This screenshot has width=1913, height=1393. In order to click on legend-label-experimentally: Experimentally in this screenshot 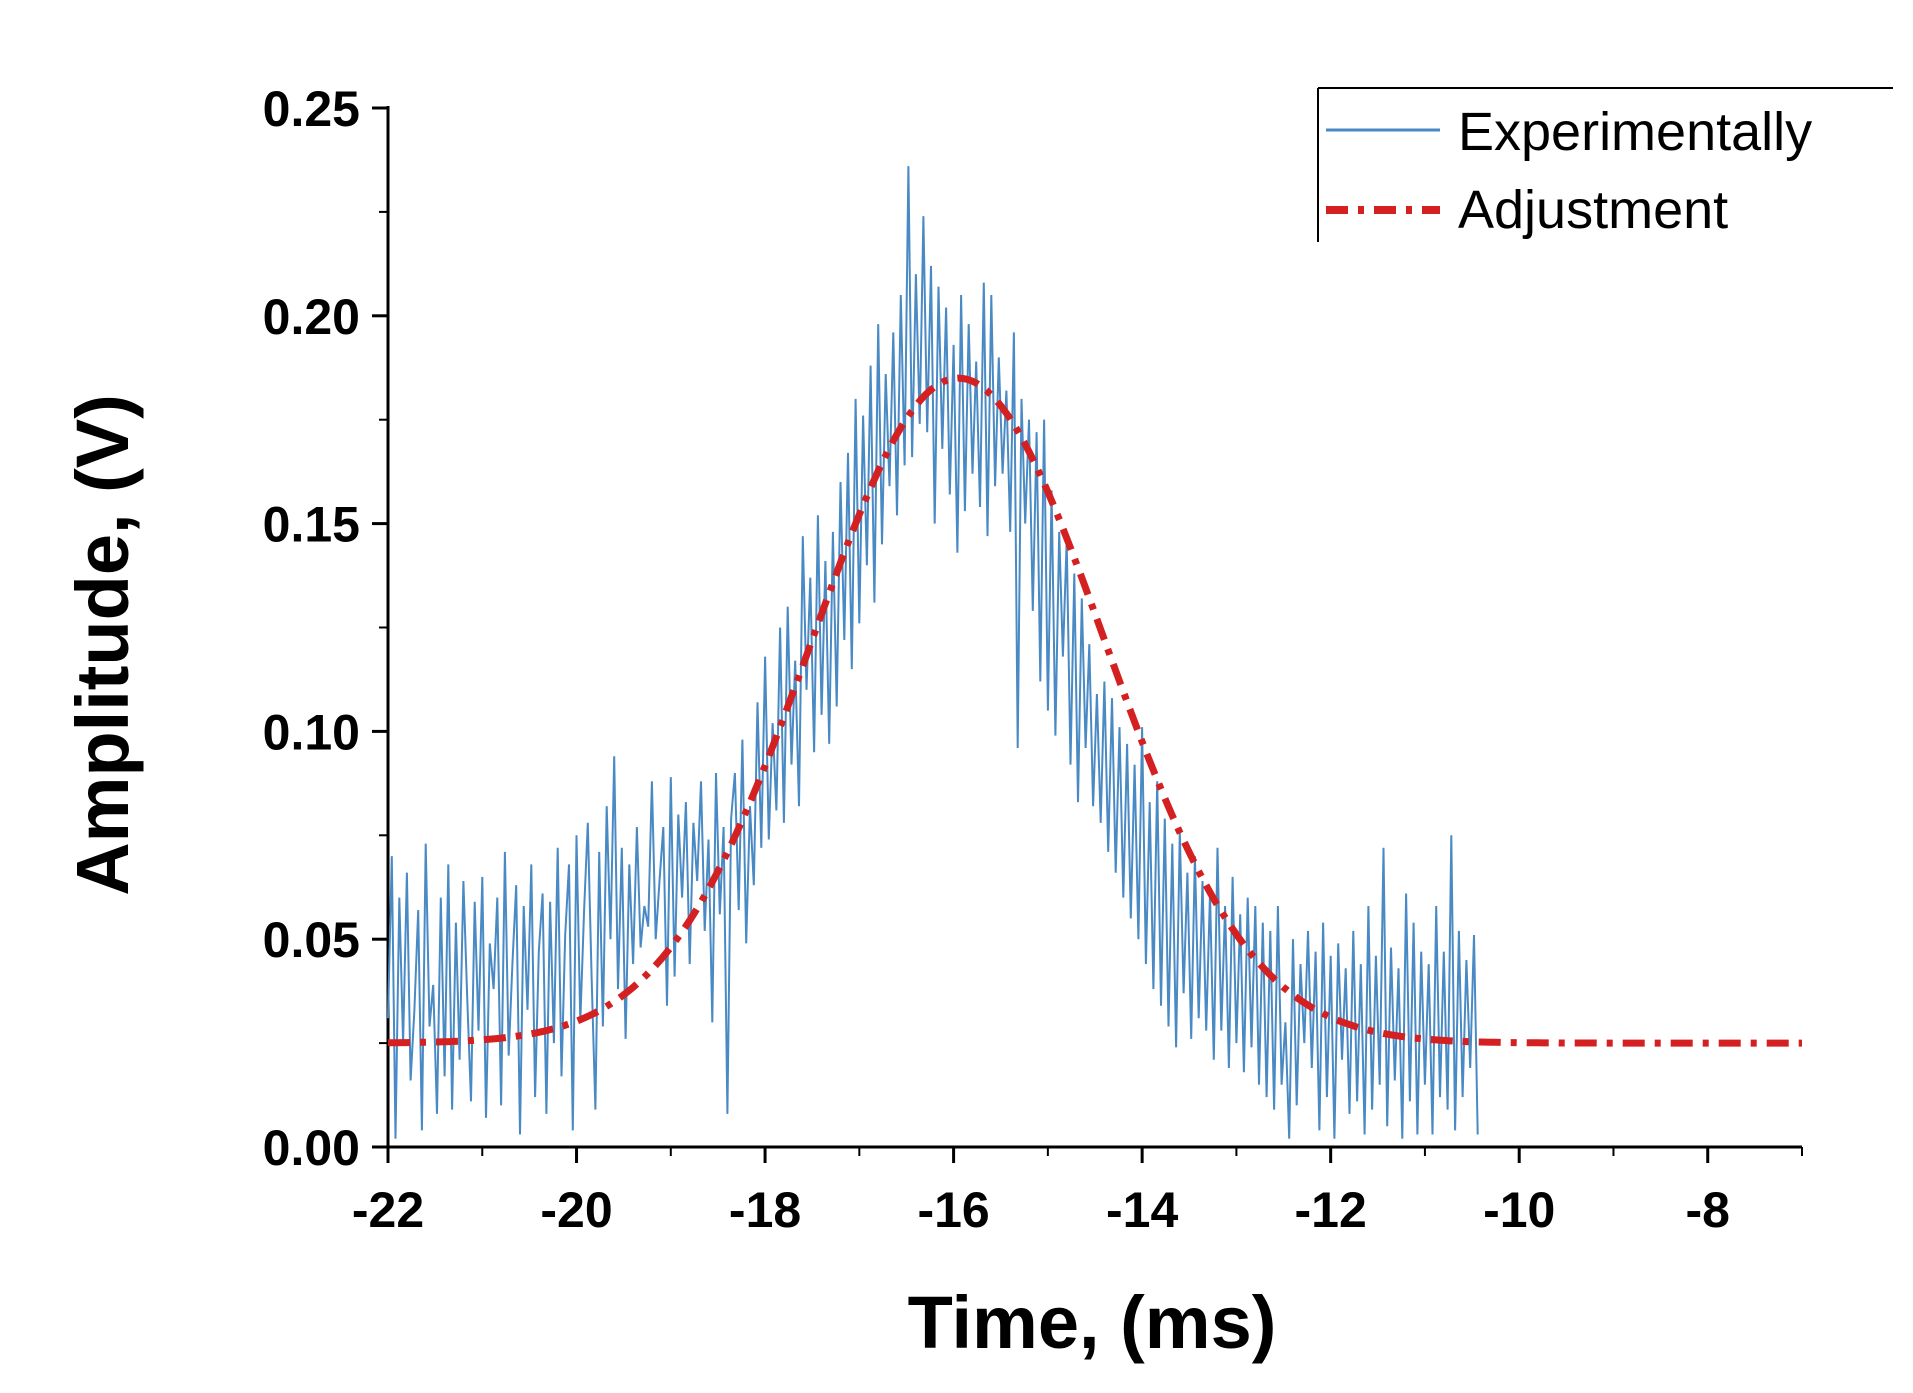, I will do `click(1635, 132)`.